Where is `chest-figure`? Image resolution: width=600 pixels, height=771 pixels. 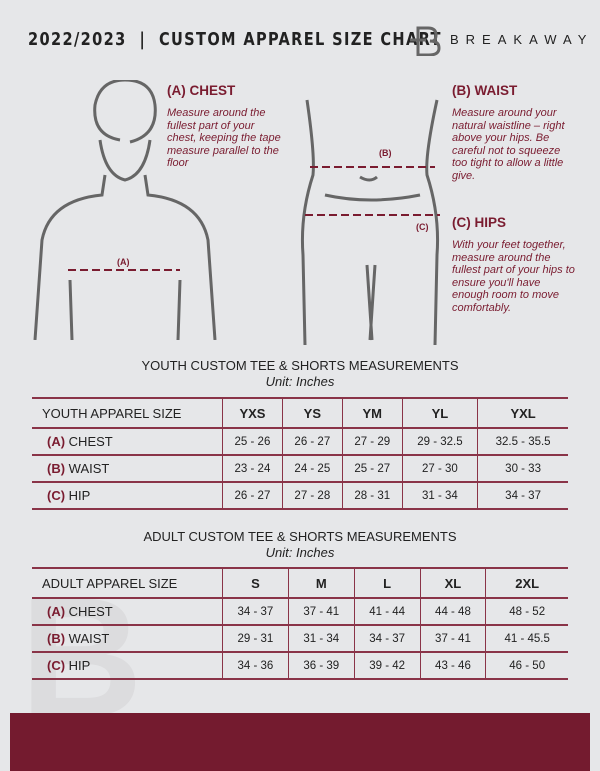
chest-figure is located at coordinates (125, 210).